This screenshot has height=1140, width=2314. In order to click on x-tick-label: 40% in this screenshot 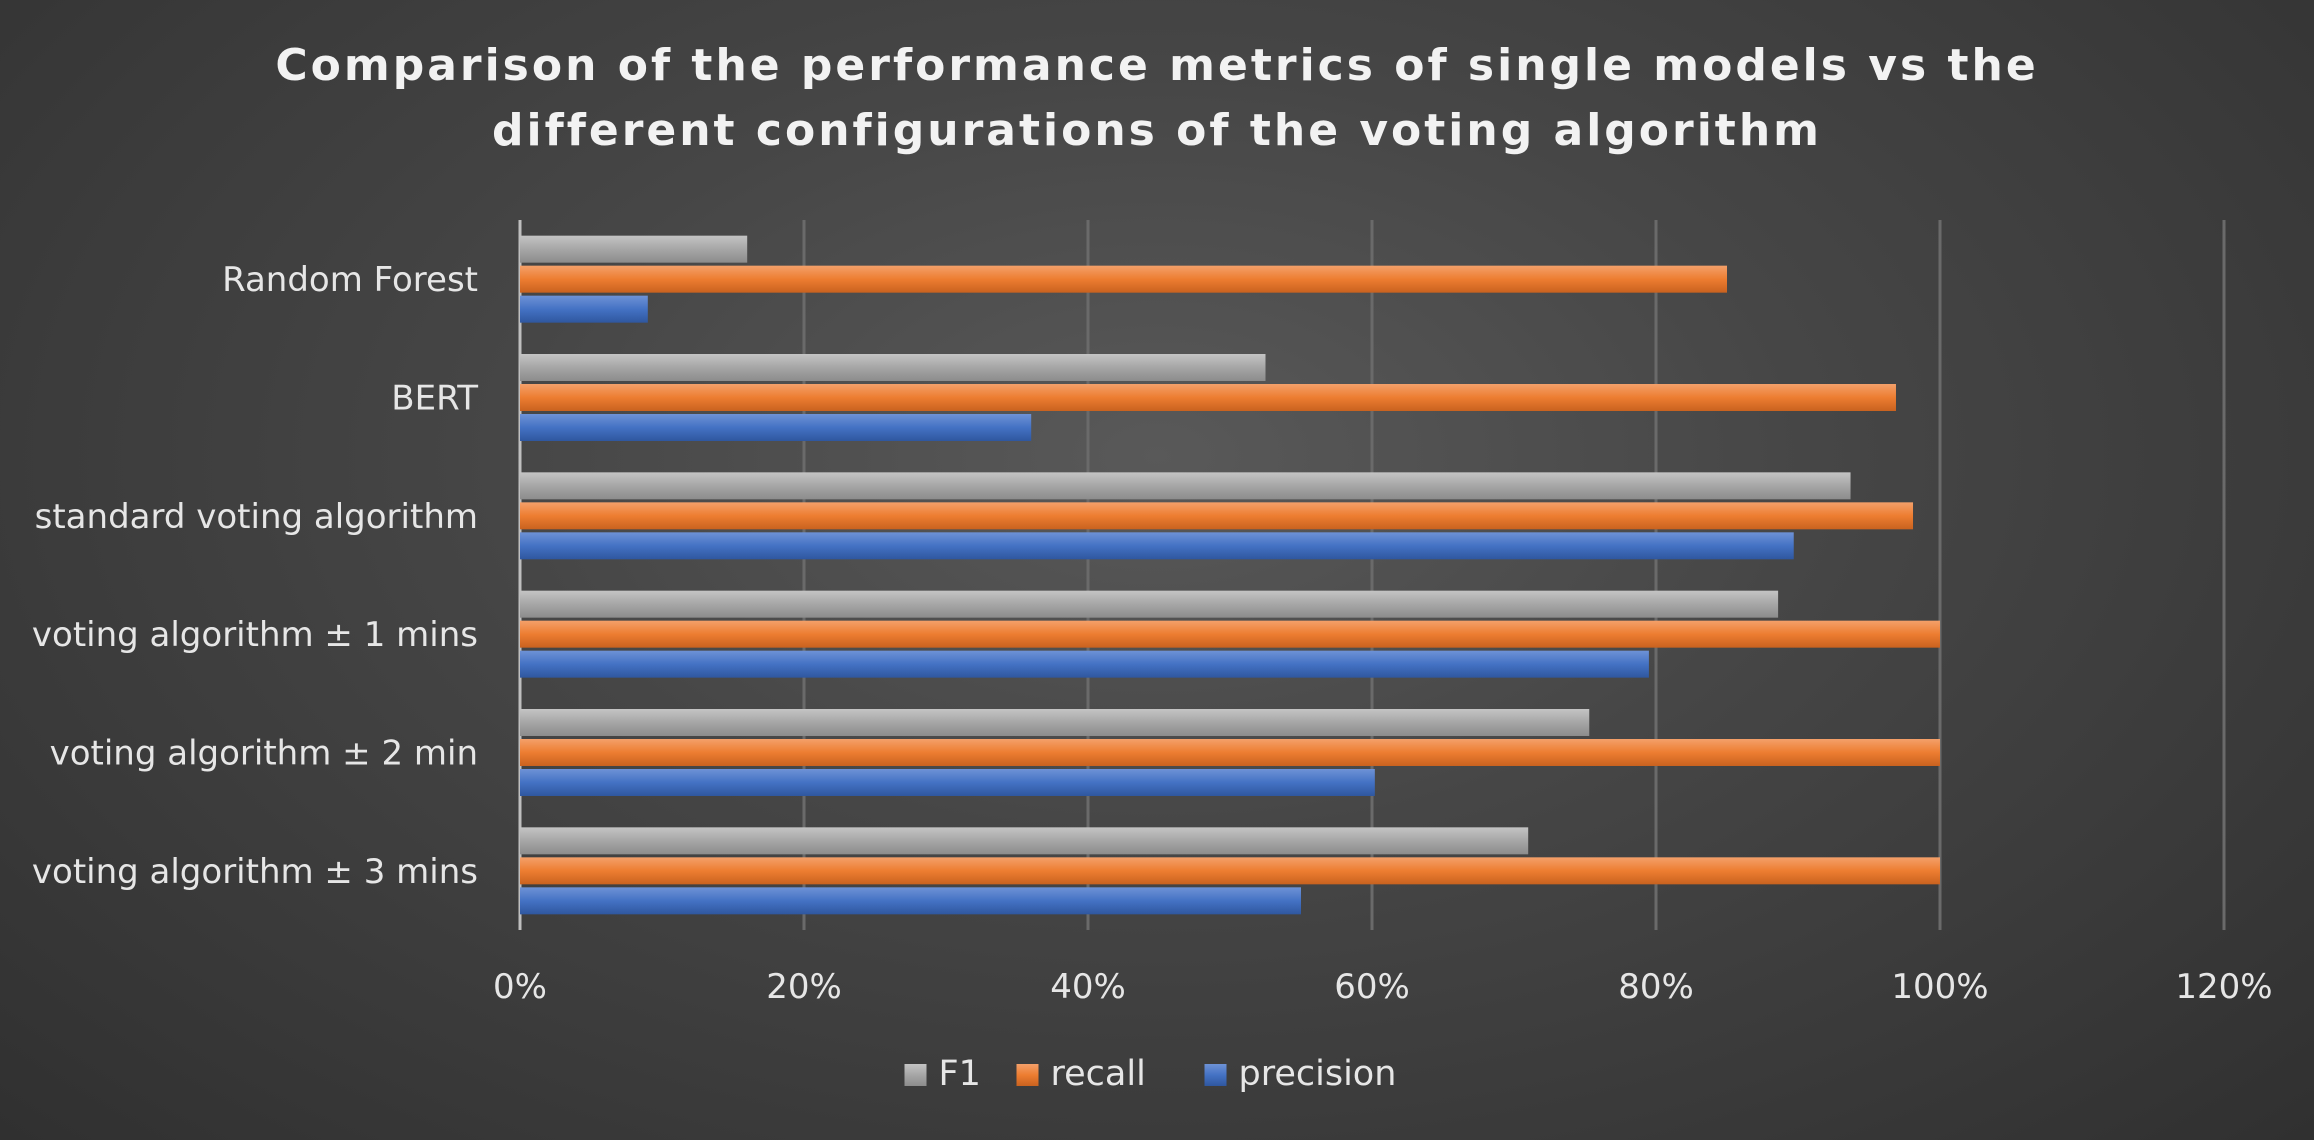, I will do `click(1088, 987)`.